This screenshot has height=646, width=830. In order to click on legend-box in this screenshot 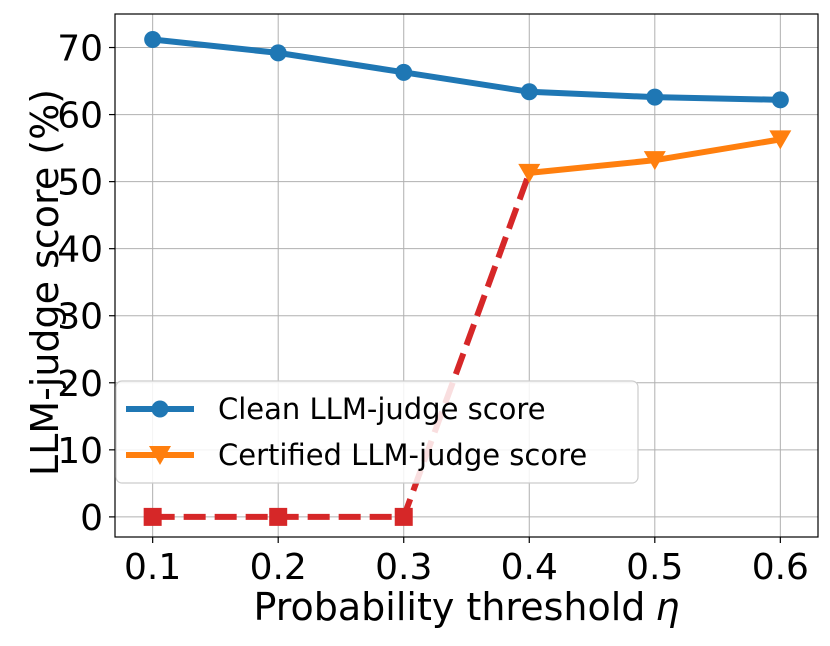, I will do `click(377, 432)`.